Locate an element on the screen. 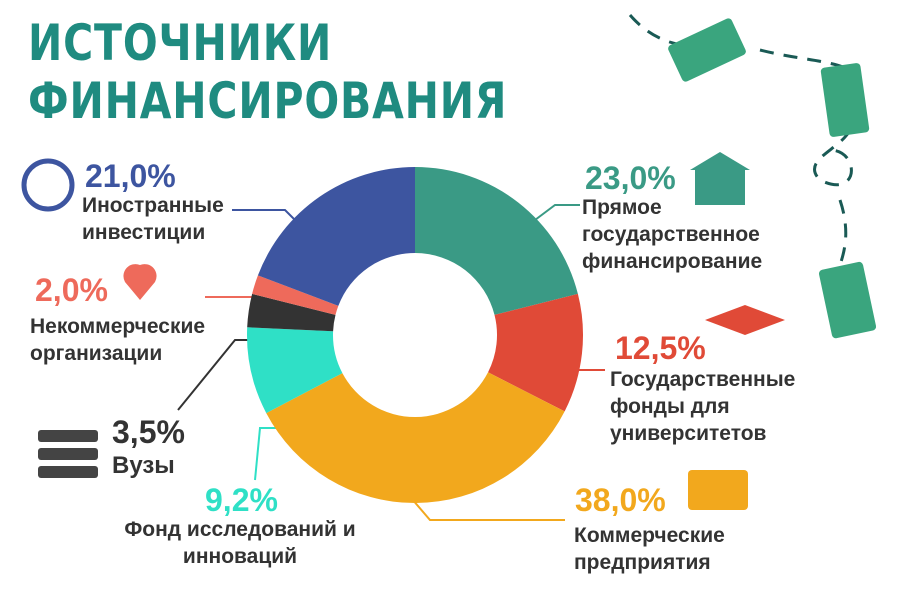  donut-hole is located at coordinates (415, 335).